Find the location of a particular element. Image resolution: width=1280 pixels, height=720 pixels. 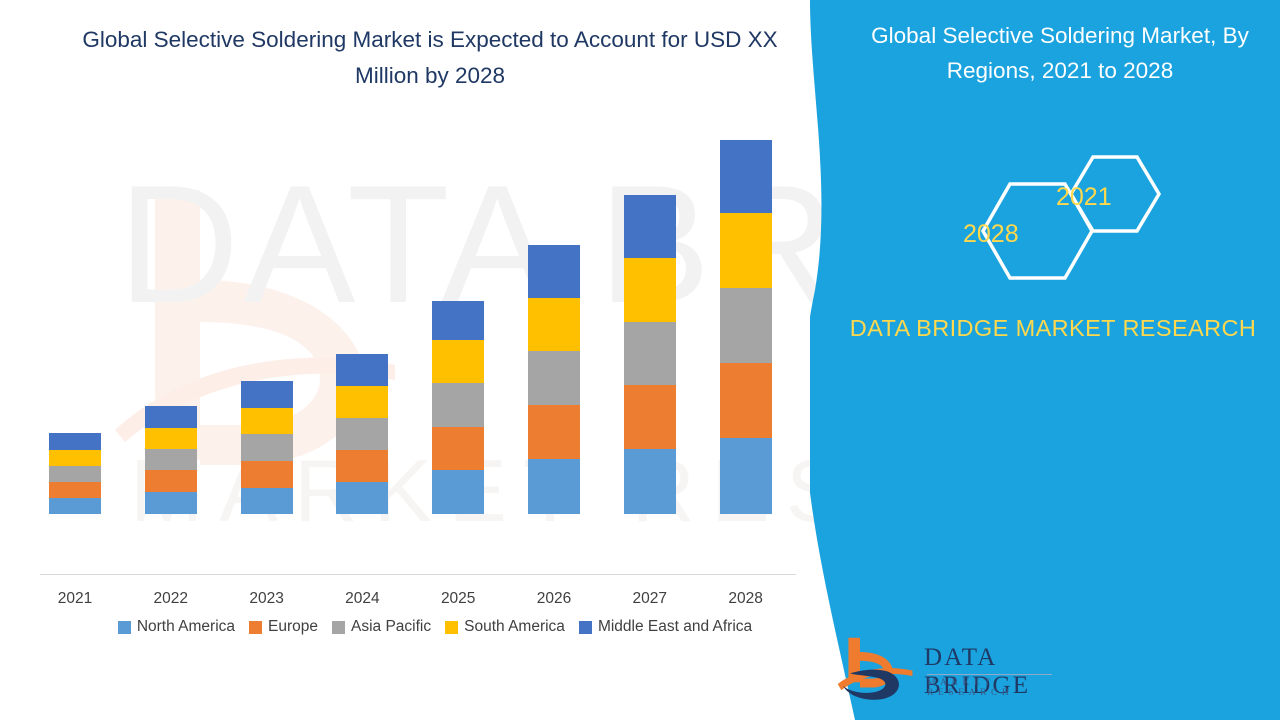

hexagon-group: 2028 2021 is located at coordinates (1098, 226).